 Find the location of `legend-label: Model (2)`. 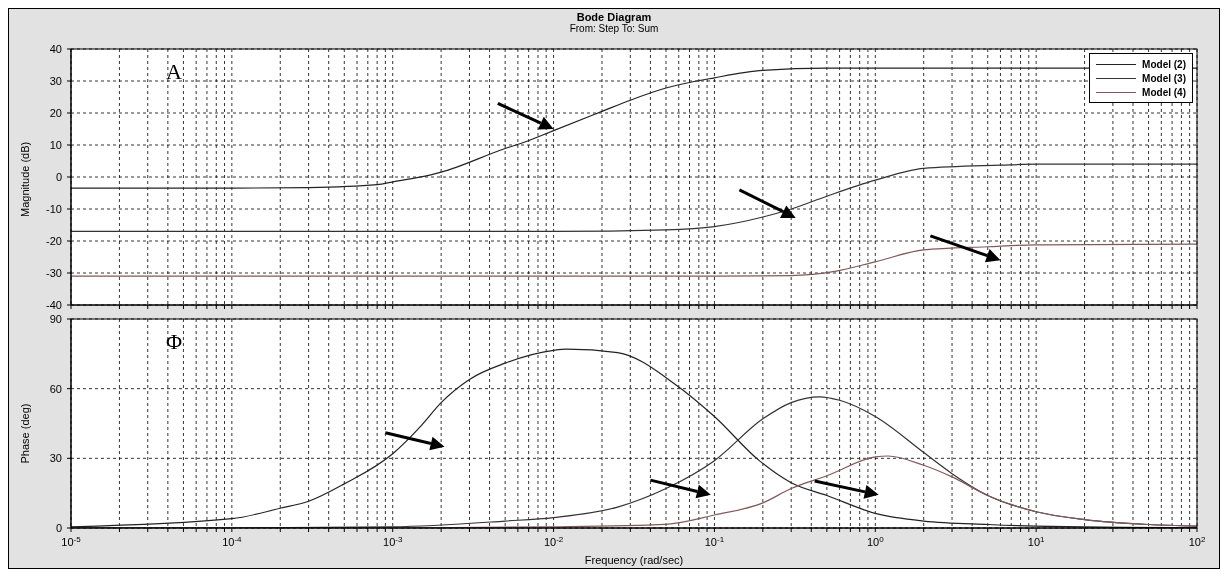

legend-label: Model (2) is located at coordinates (1164, 64).